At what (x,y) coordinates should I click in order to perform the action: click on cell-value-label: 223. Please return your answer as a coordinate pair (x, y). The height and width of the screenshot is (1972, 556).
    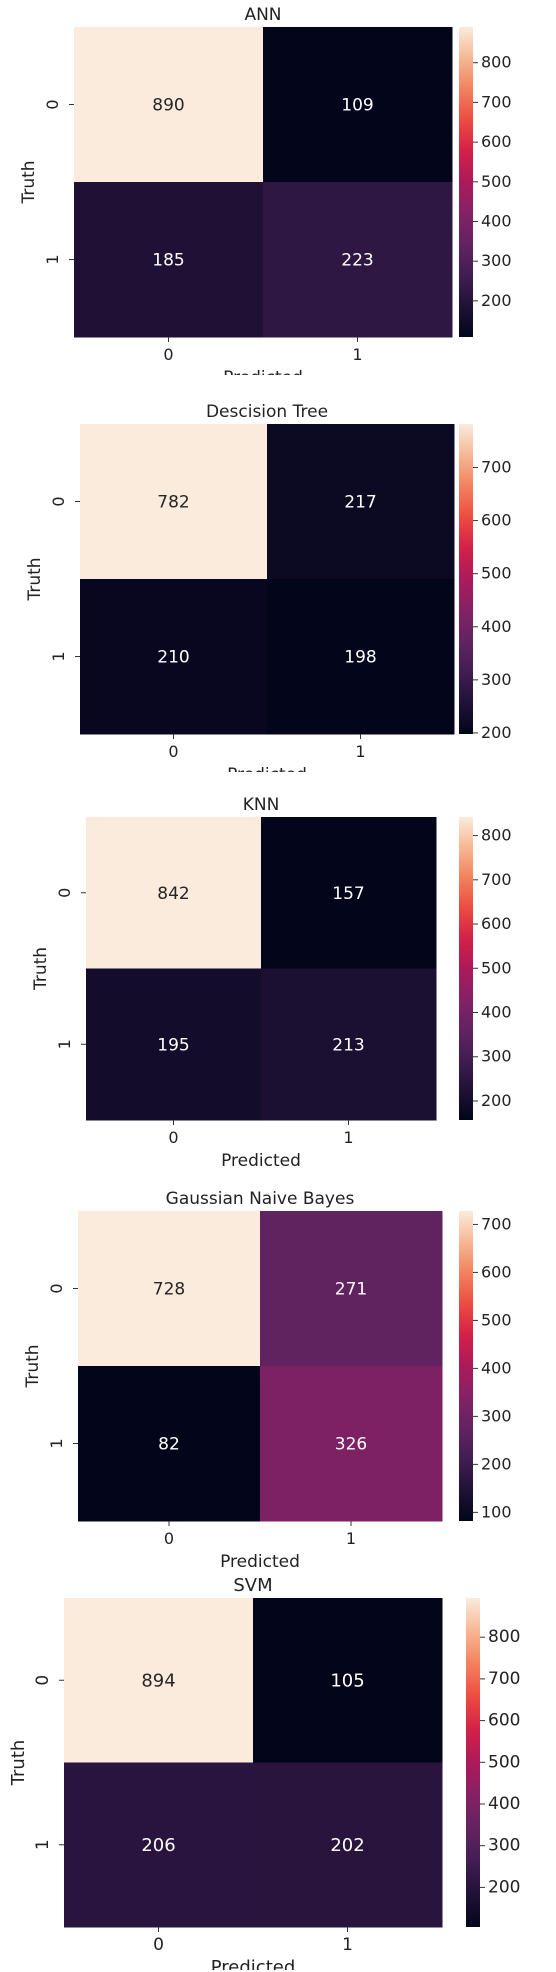
    Looking at the image, I should click on (357, 261).